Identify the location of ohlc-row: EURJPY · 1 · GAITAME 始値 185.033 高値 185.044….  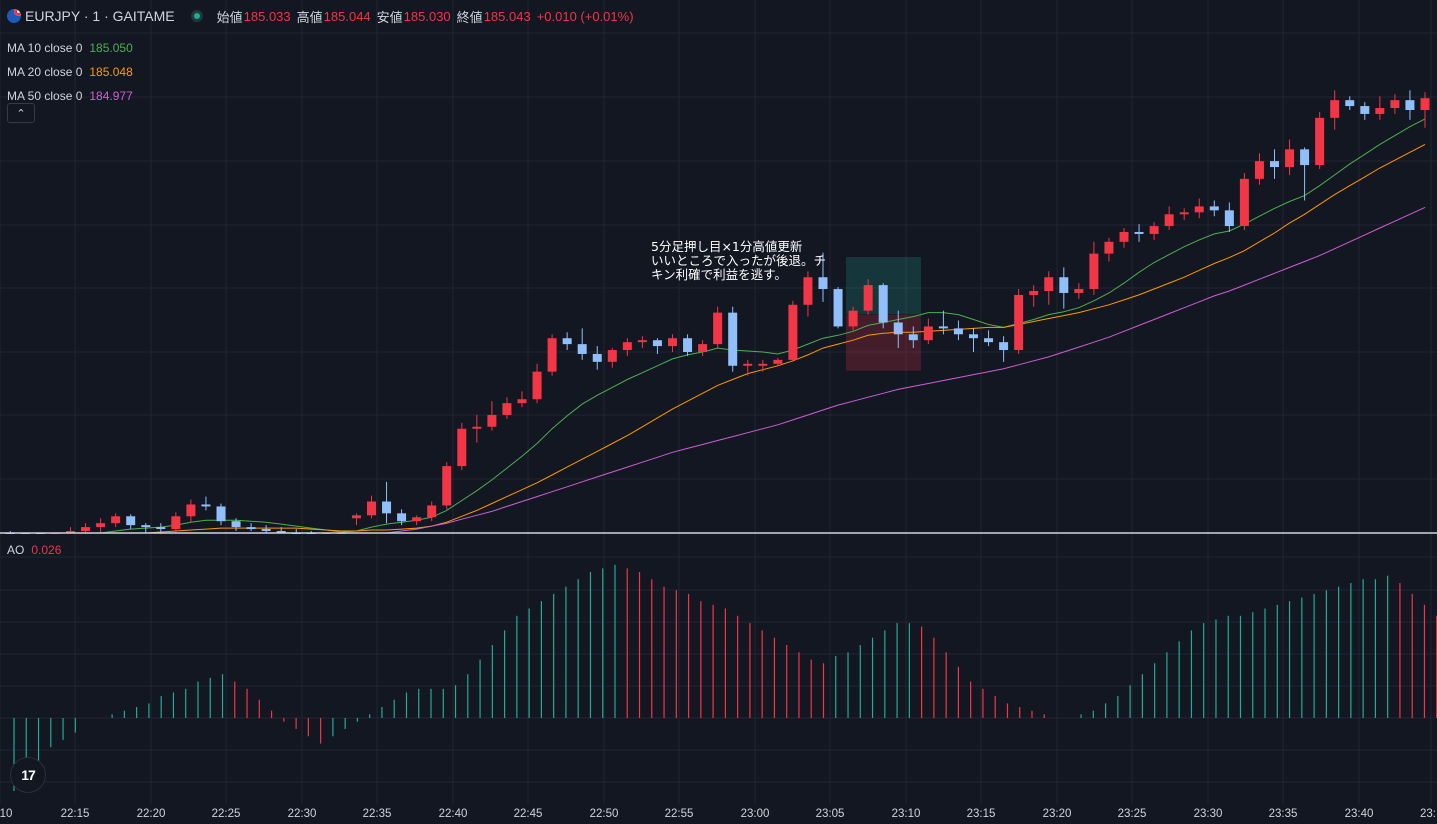
(320, 16).